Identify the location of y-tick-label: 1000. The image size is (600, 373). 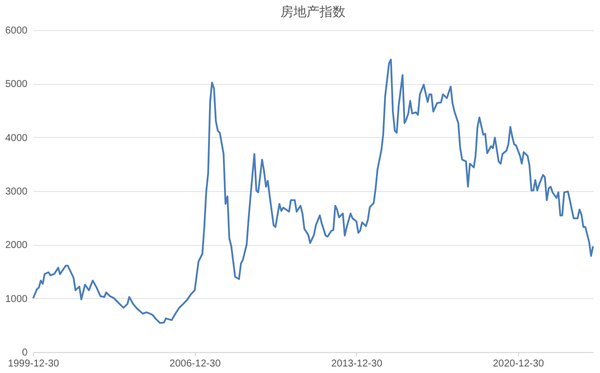
(16, 299).